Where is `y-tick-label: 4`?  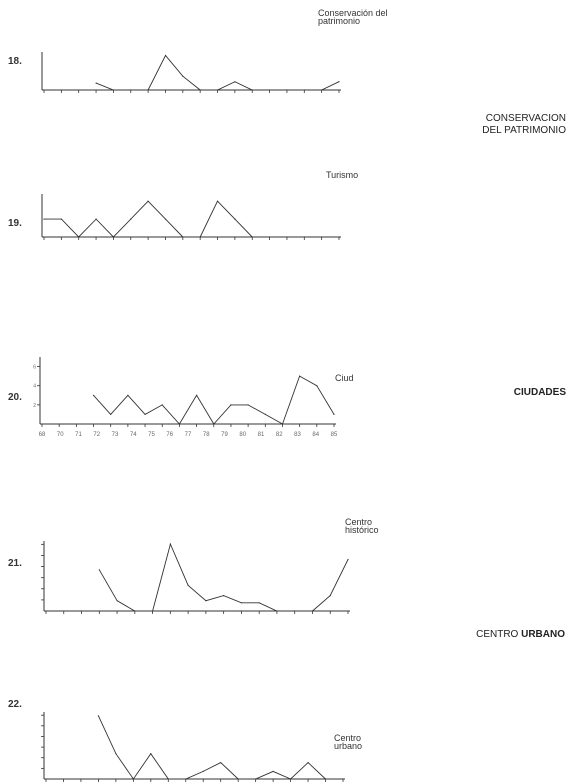 y-tick-label: 4 is located at coordinates (34, 387).